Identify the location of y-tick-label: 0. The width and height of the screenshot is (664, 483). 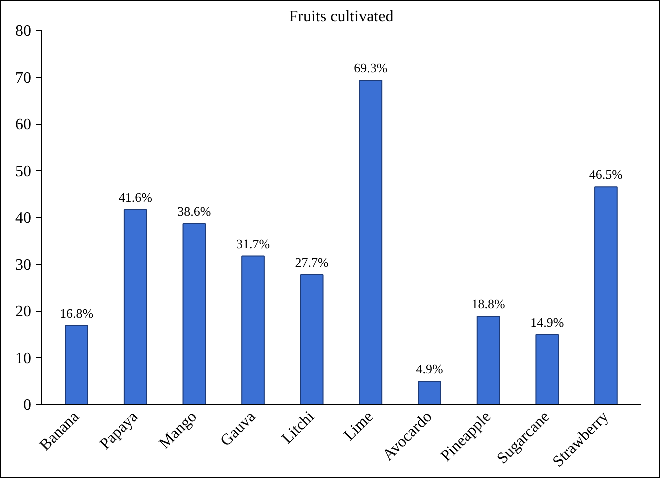
(28, 405).